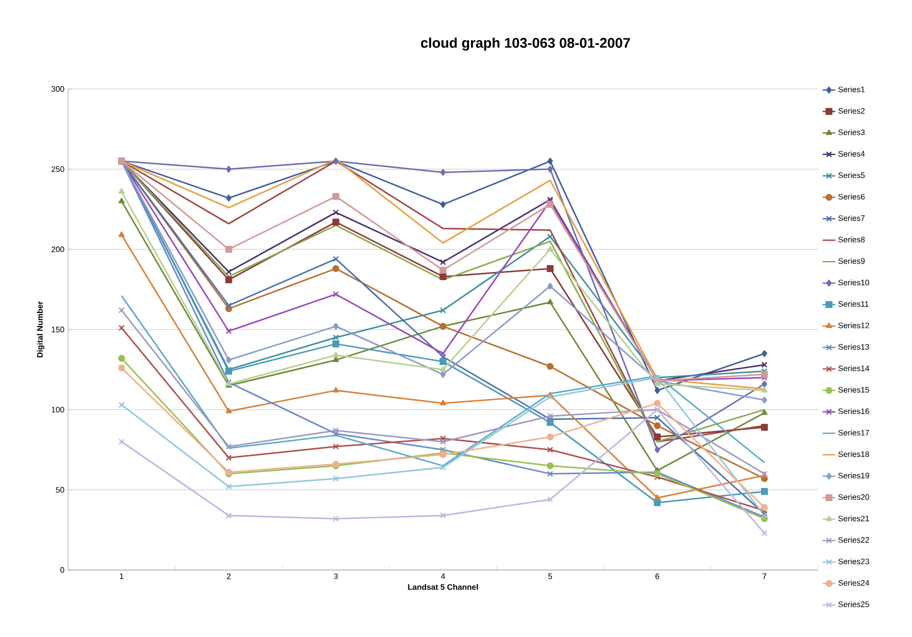 The image size is (912, 637). Describe the element at coordinates (525, 44) in the screenshot. I see `chart-title: cloud graph 103-063 08-01-2007` at that location.